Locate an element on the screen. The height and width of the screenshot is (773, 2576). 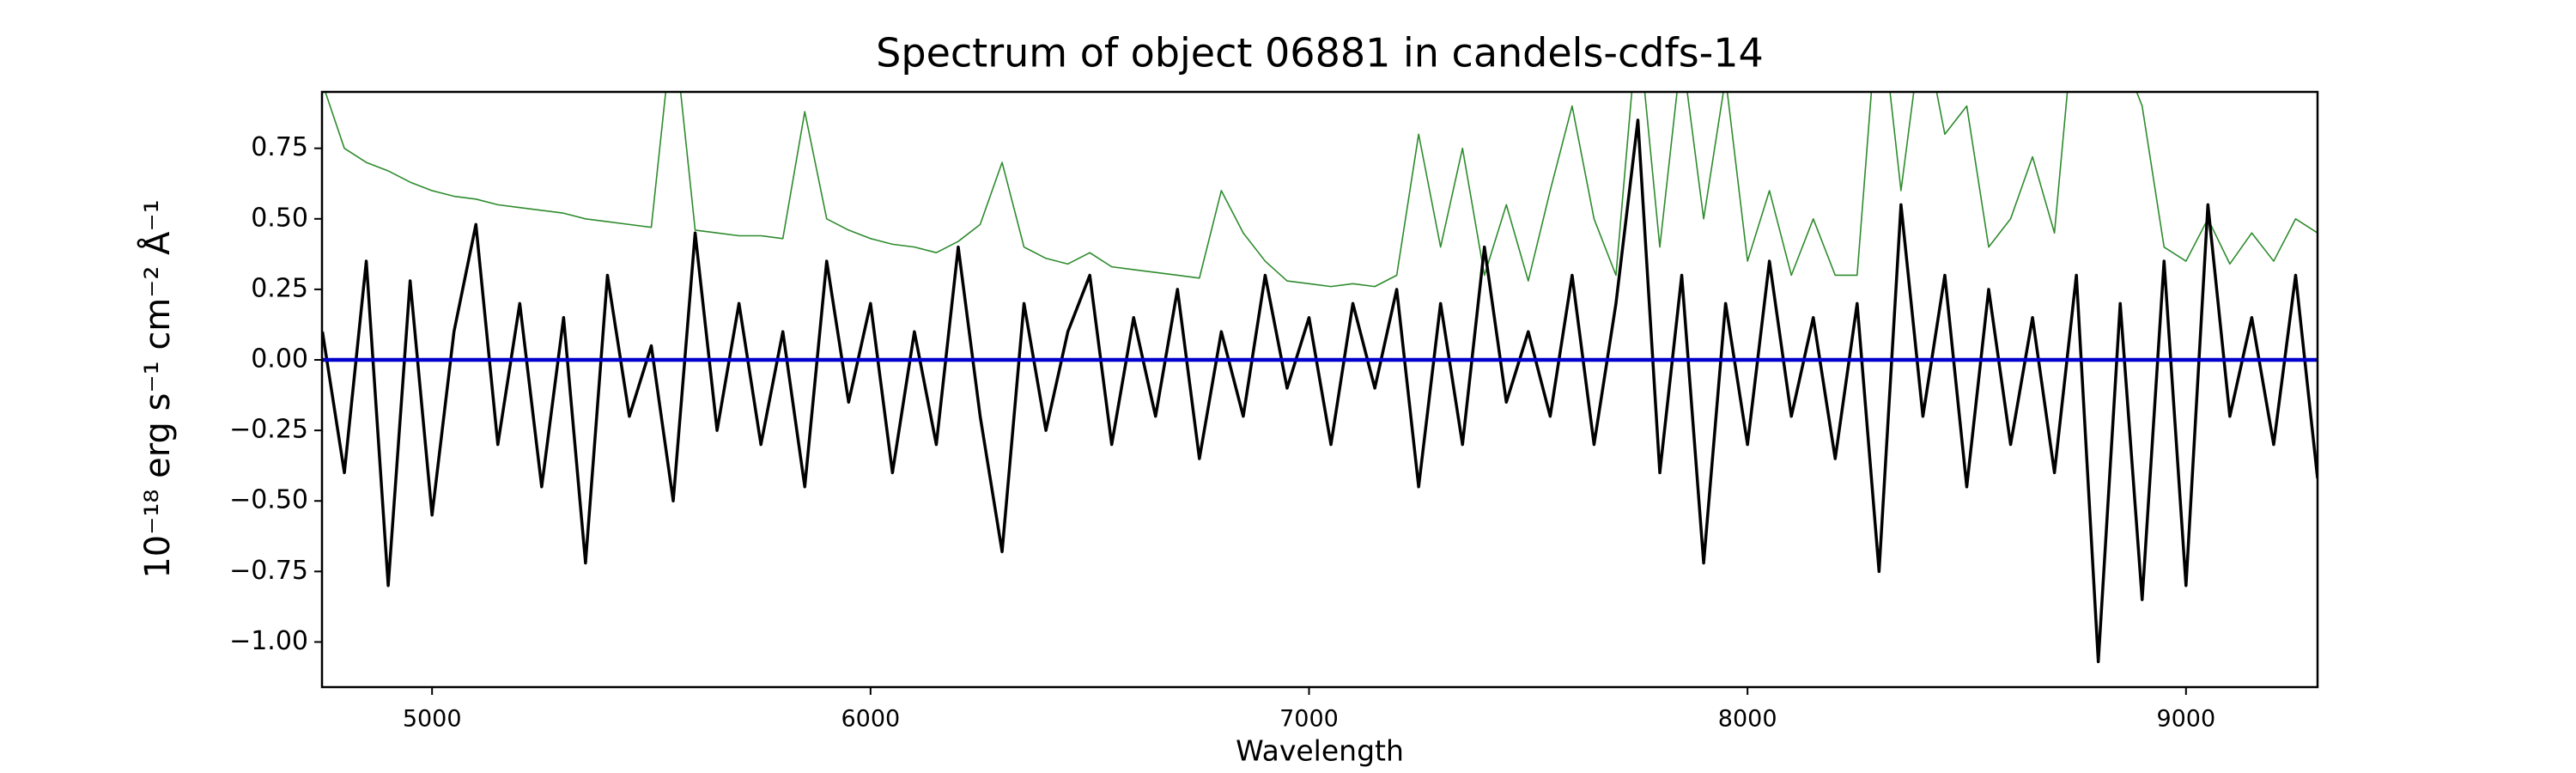
x-tick-label: 7000 is located at coordinates (1309, 719).